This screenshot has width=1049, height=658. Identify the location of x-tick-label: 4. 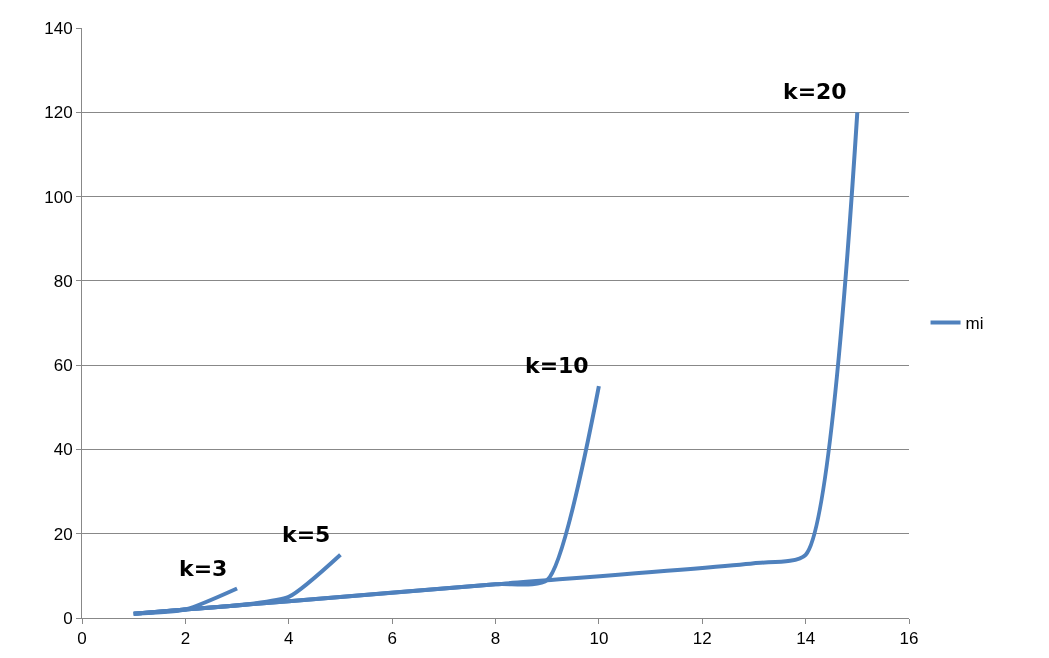
(289, 639).